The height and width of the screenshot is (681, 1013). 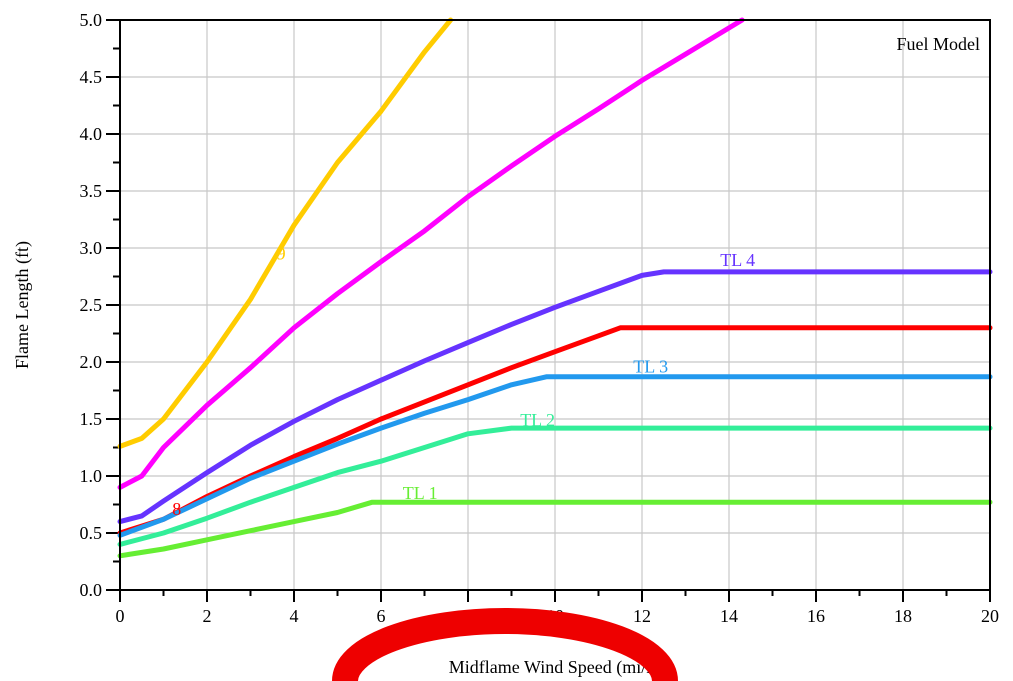 I want to click on y-tick-label: 2.0, so click(x=91, y=362).